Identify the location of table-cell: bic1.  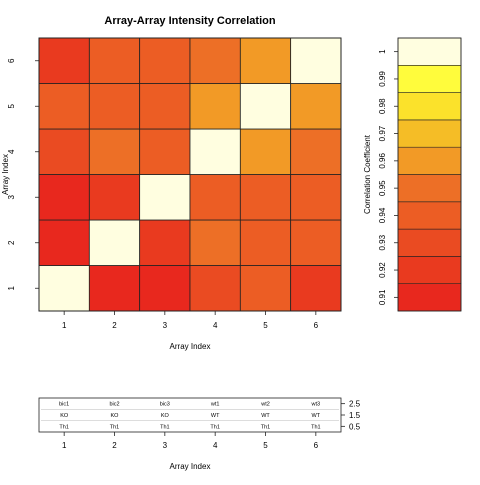
(64, 405).